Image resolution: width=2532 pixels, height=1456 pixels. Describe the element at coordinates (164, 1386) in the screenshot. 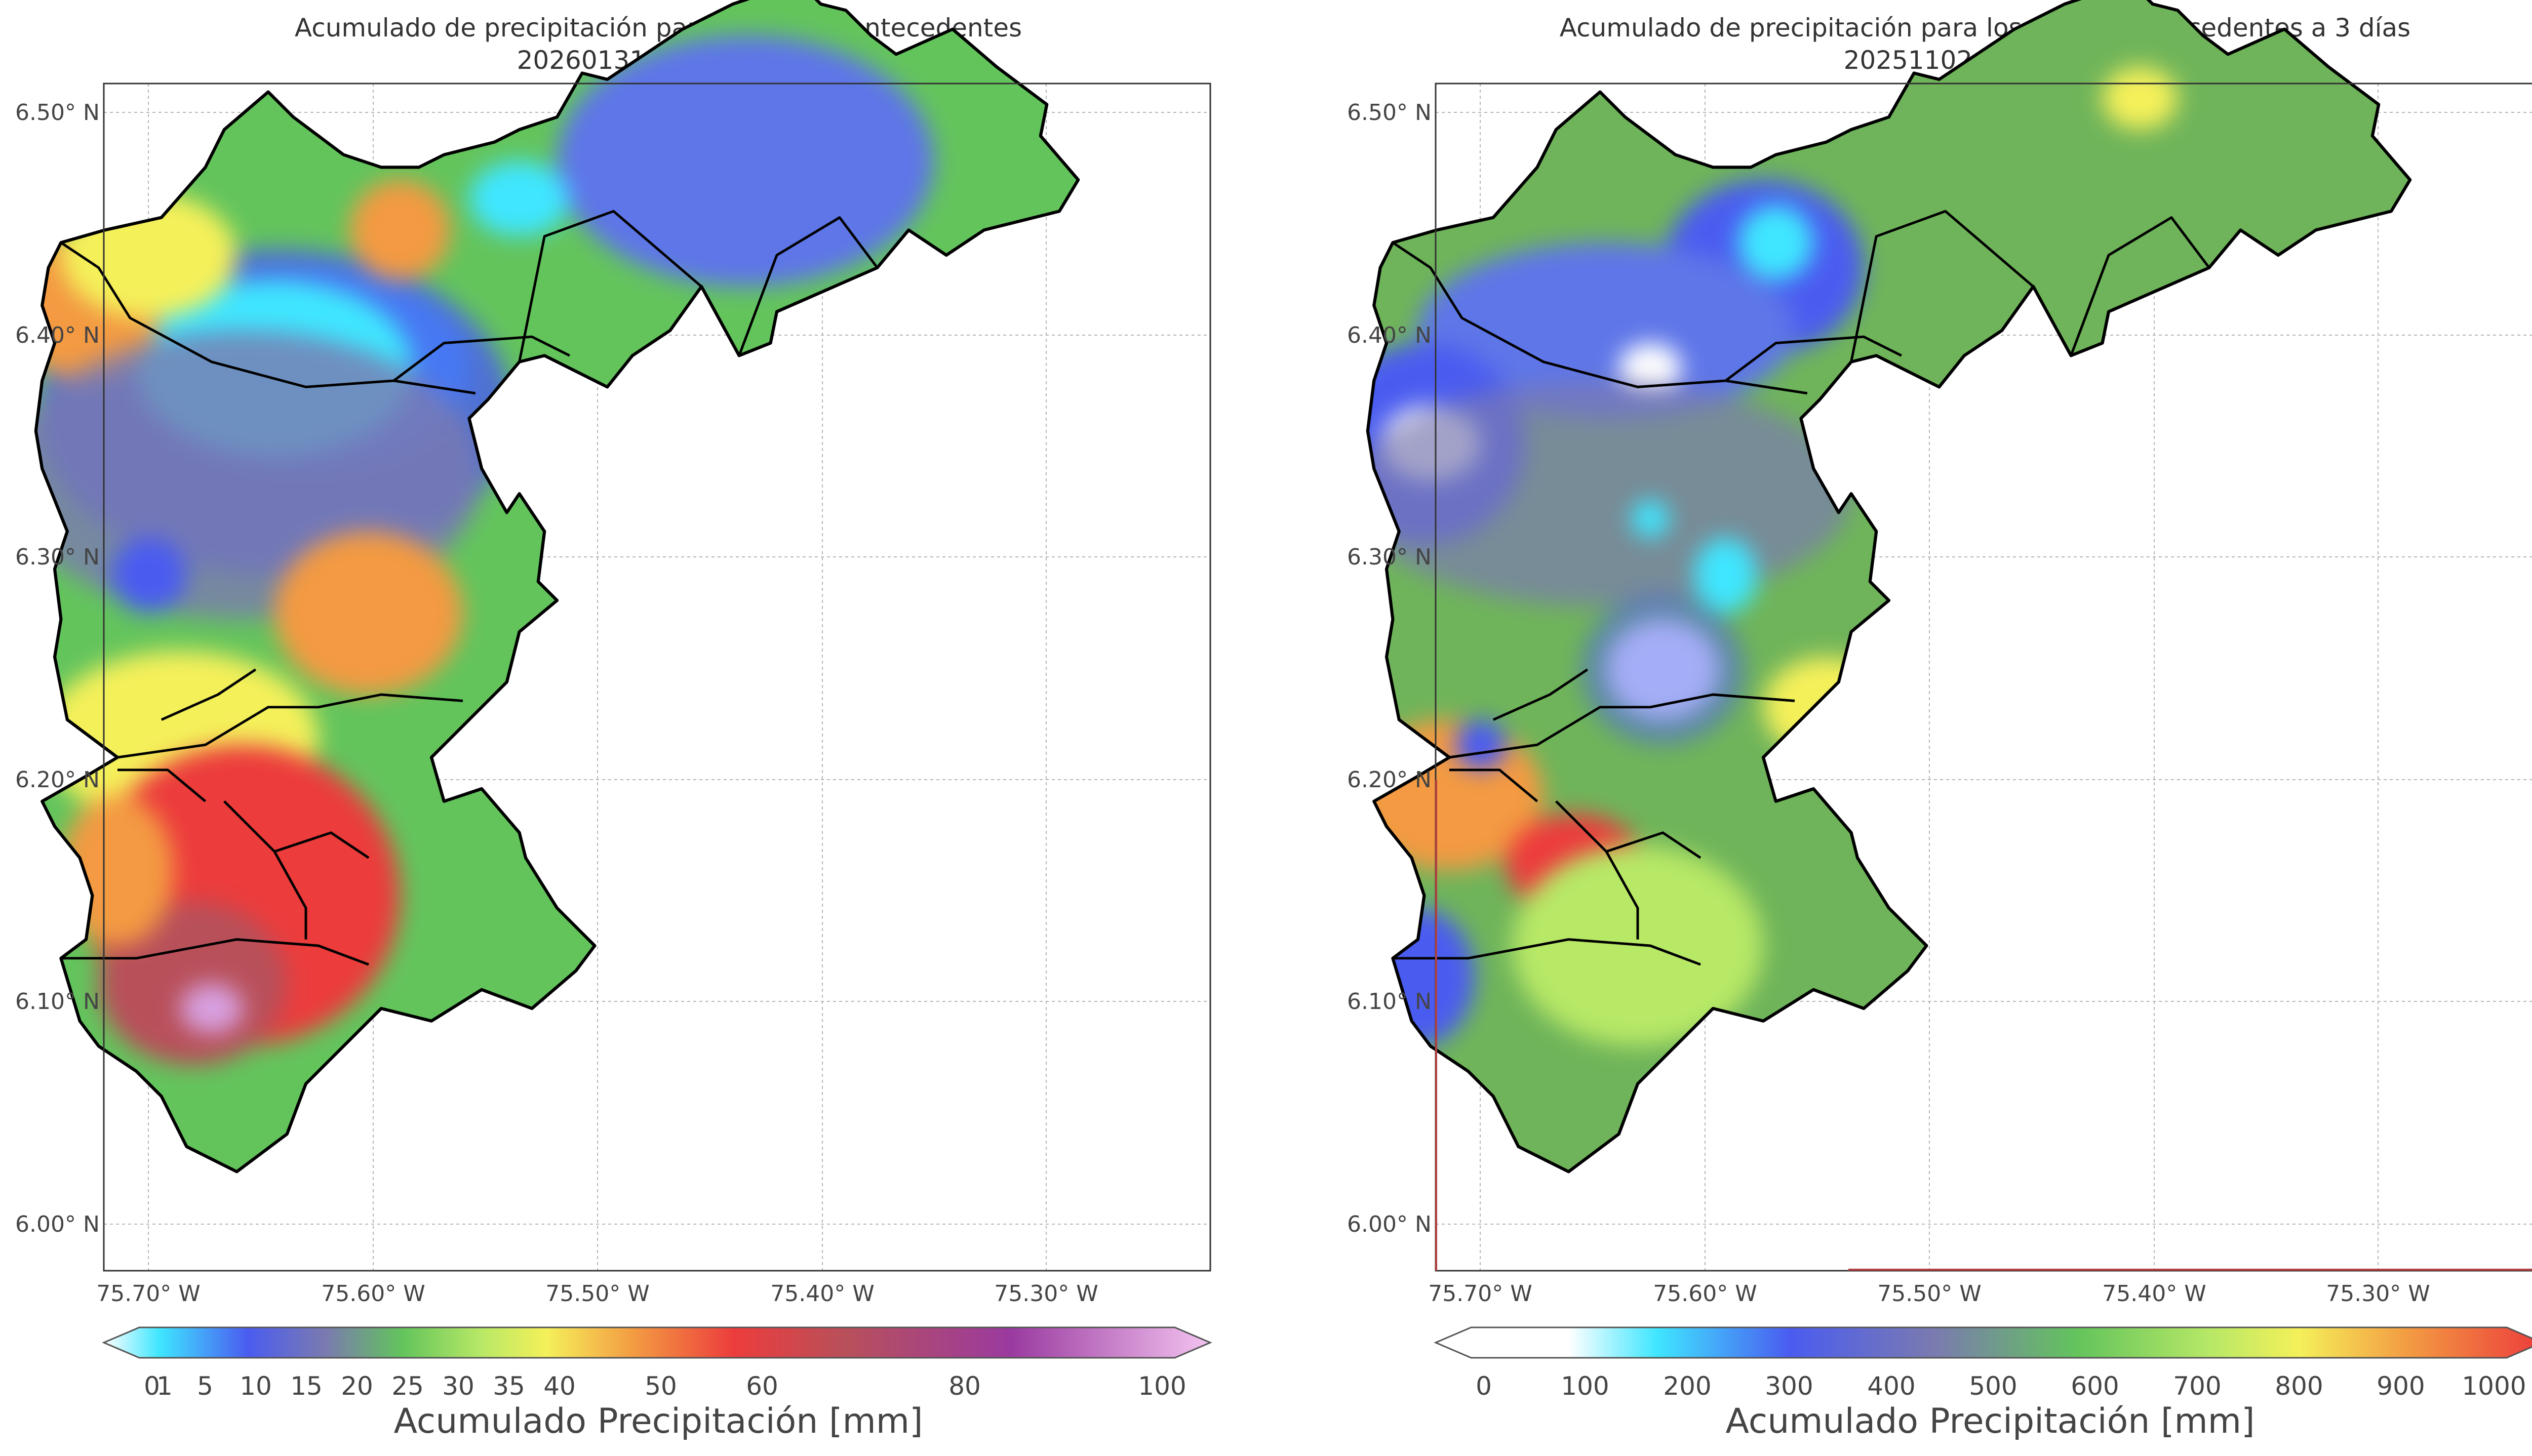

I see `colorbar-tick: 1` at that location.